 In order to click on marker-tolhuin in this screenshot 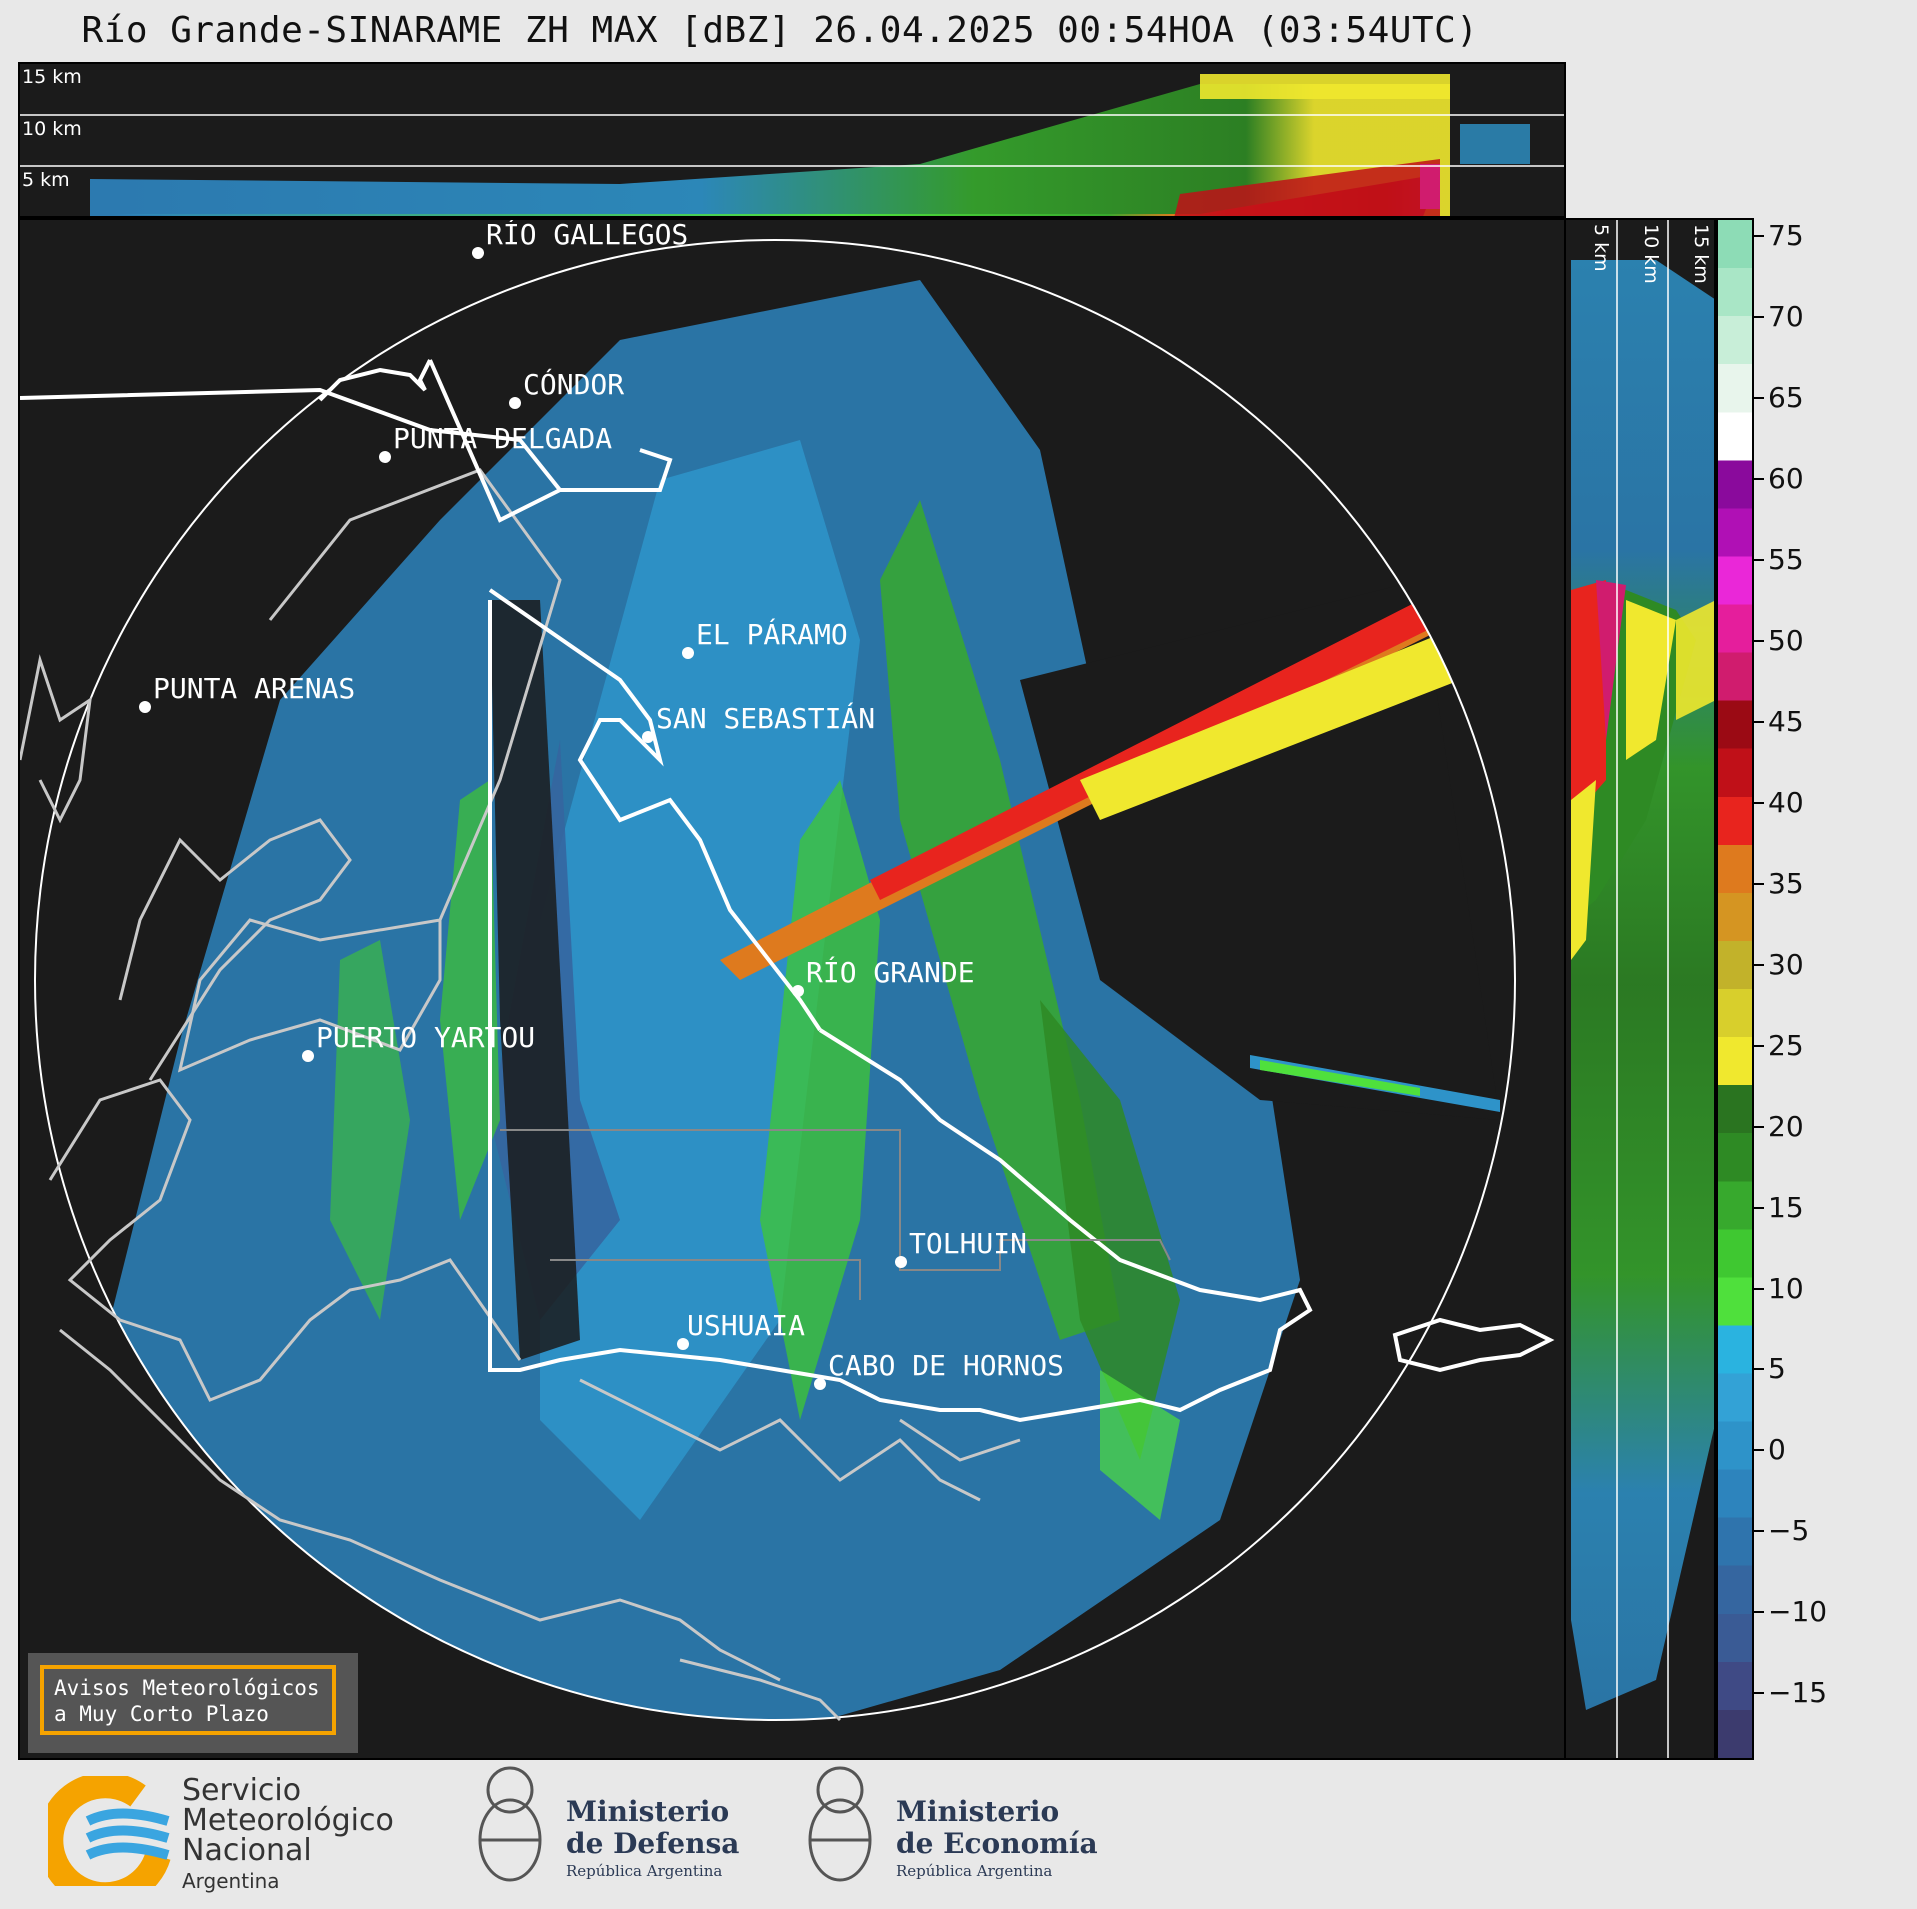, I will do `click(901, 1262)`.